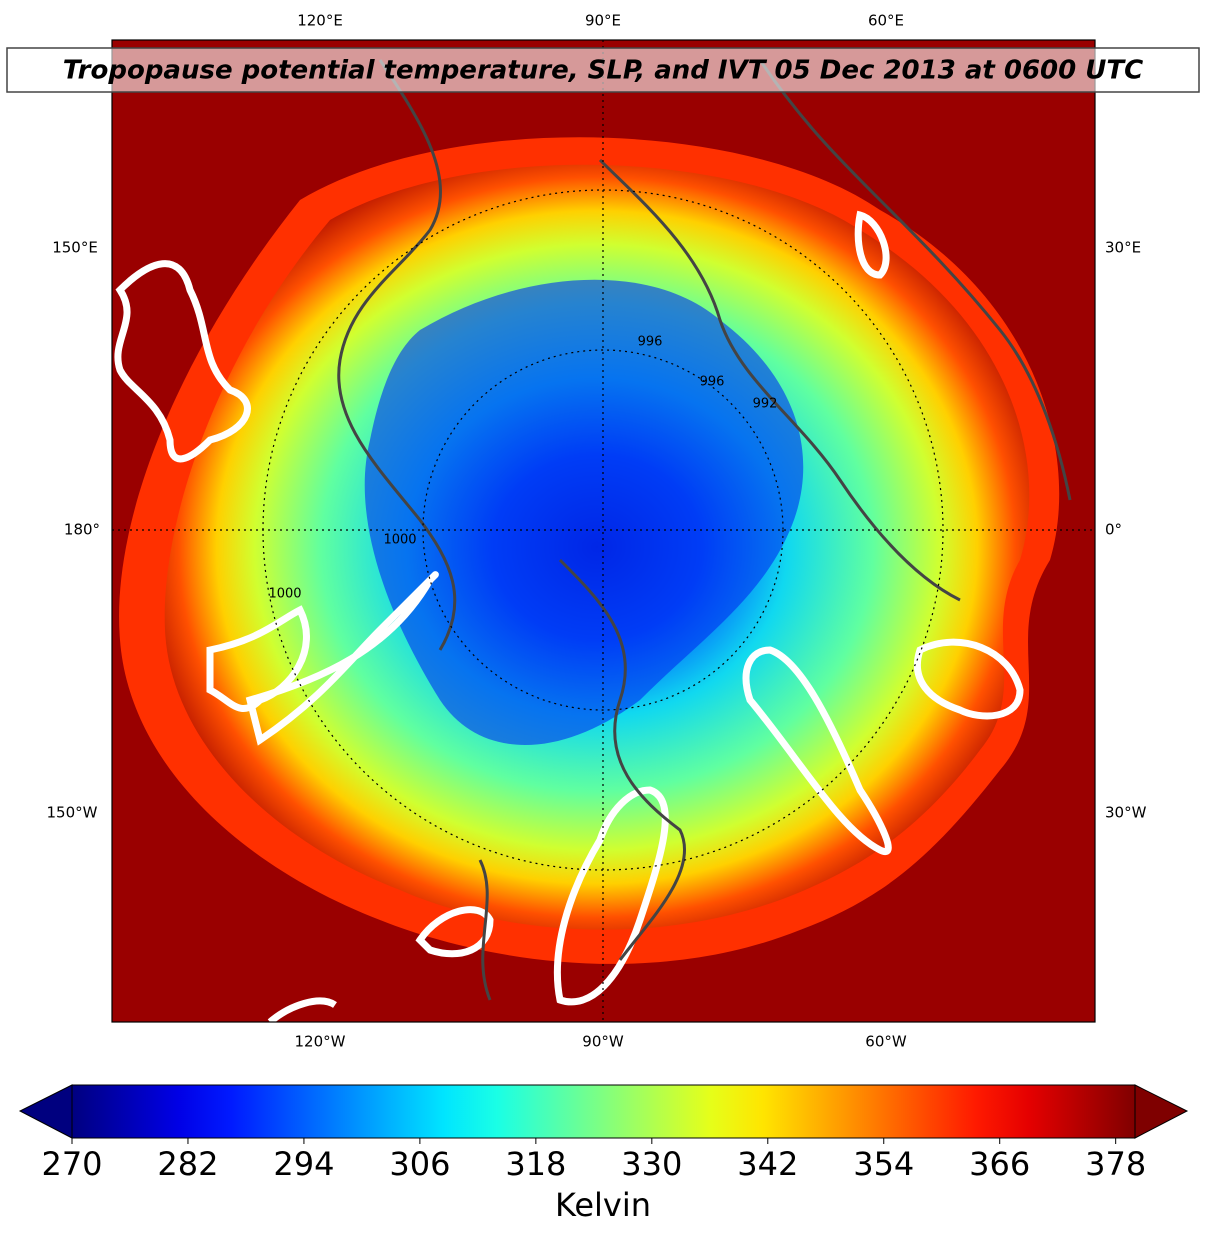 The width and height of the screenshot is (1206, 1242). I want to click on colorbar-tick-label: 282, so click(187, 1164).